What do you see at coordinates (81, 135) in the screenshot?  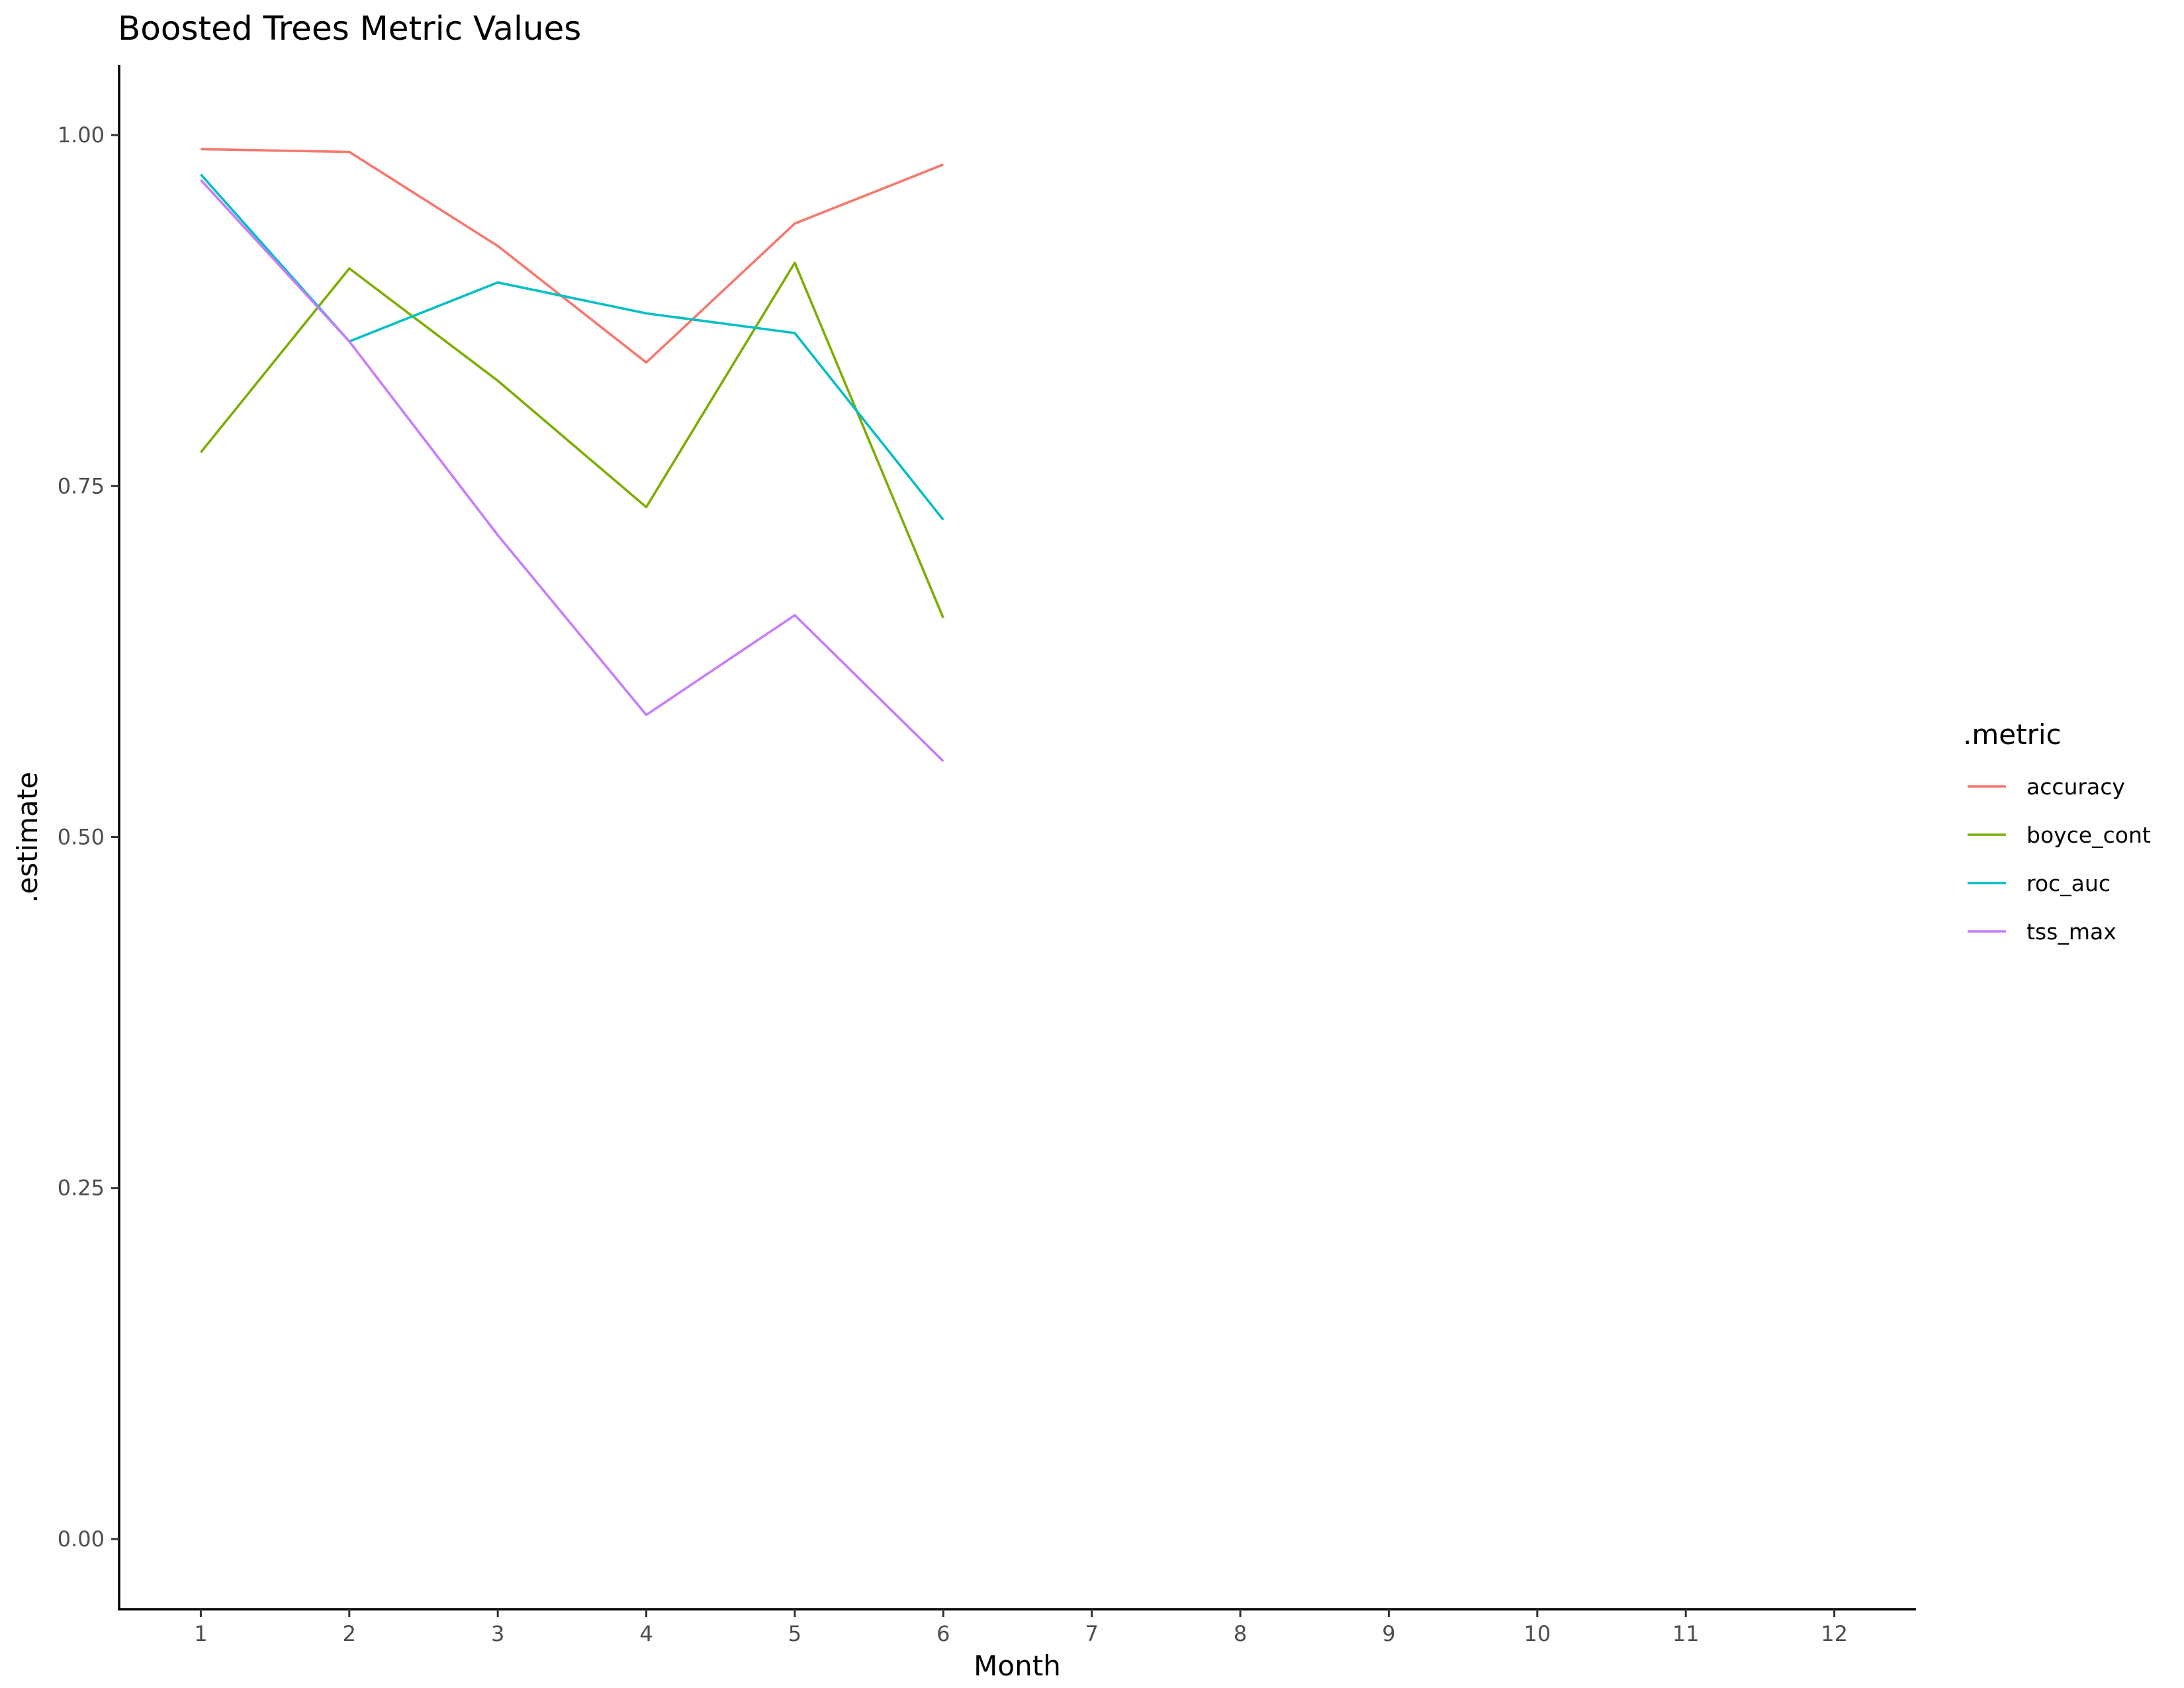 I see `y-tick-label: 1.00` at bounding box center [81, 135].